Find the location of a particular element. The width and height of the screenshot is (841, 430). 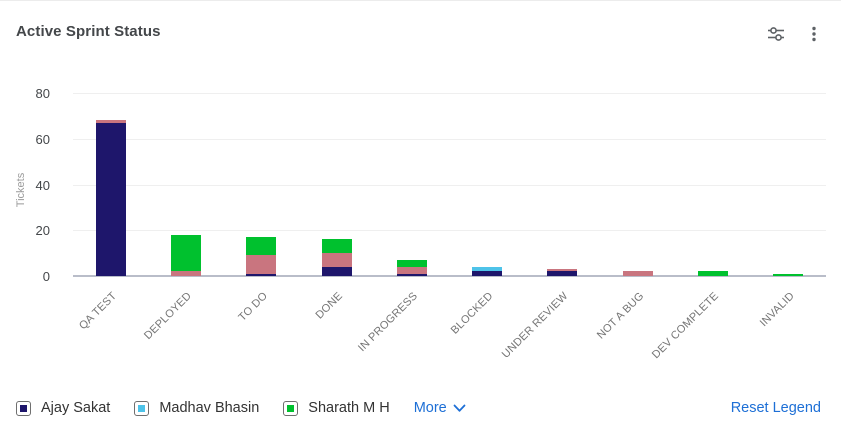

legend-label: Ajay Sakat is located at coordinates (76, 408).